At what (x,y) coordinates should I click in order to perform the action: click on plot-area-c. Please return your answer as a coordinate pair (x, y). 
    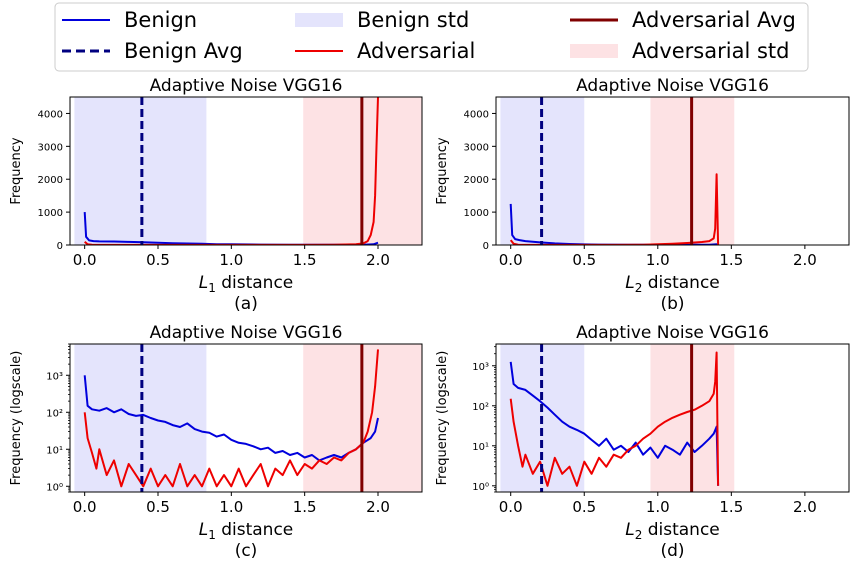
    Looking at the image, I should click on (248, 418).